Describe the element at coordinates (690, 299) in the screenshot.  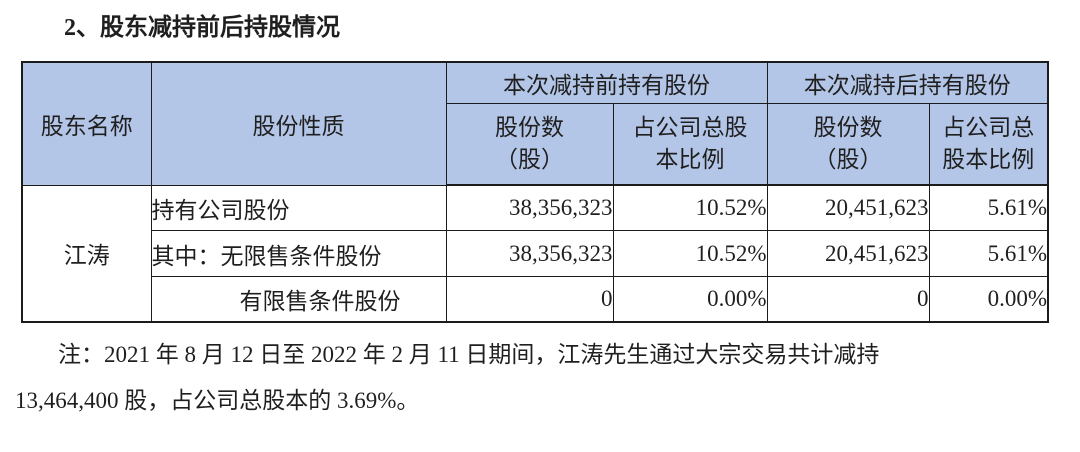
I see `before-ratio-cell: 0.00%` at that location.